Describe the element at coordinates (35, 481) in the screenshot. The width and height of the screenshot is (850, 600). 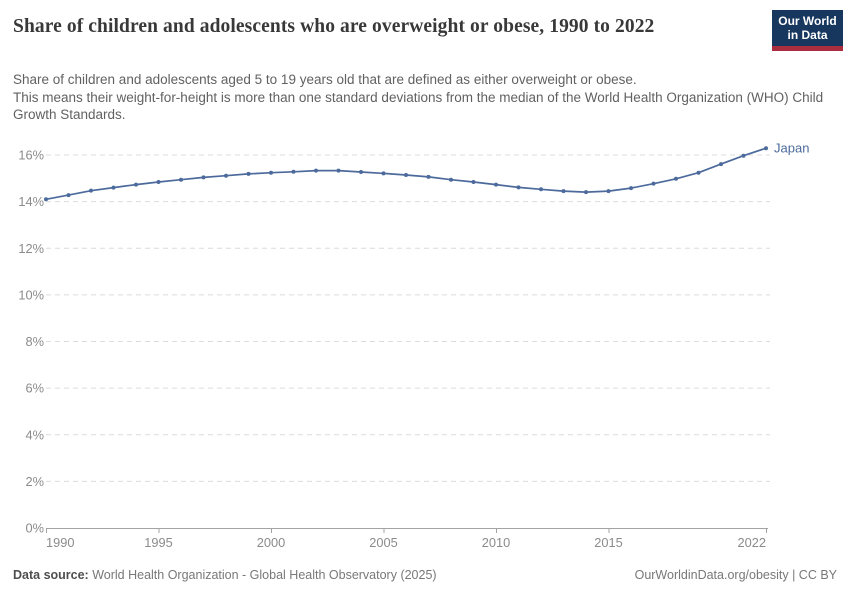
I see `y-tick-label: 2%` at that location.